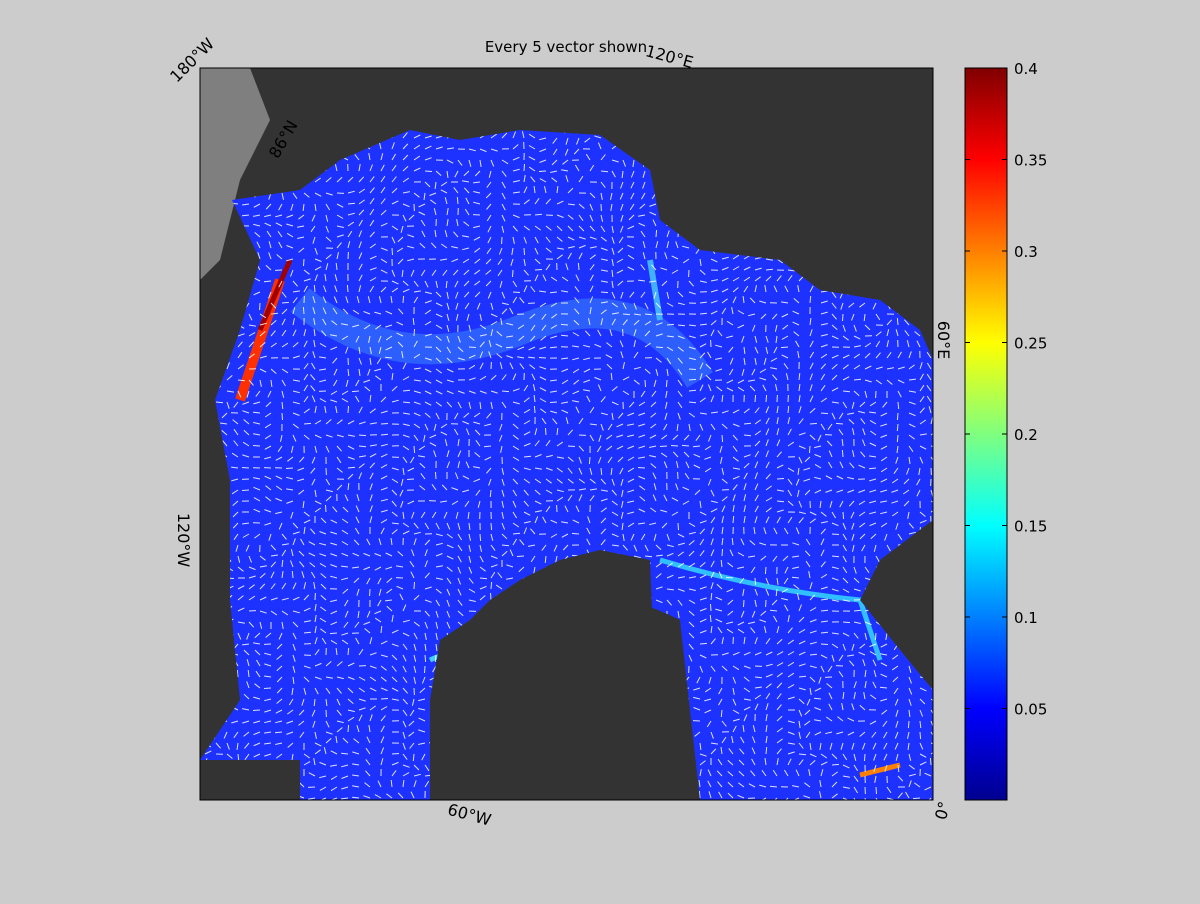 This screenshot has height=904, width=1200. What do you see at coordinates (1030, 710) in the screenshot?
I see `colorbar-tick-label: 0.05` at bounding box center [1030, 710].